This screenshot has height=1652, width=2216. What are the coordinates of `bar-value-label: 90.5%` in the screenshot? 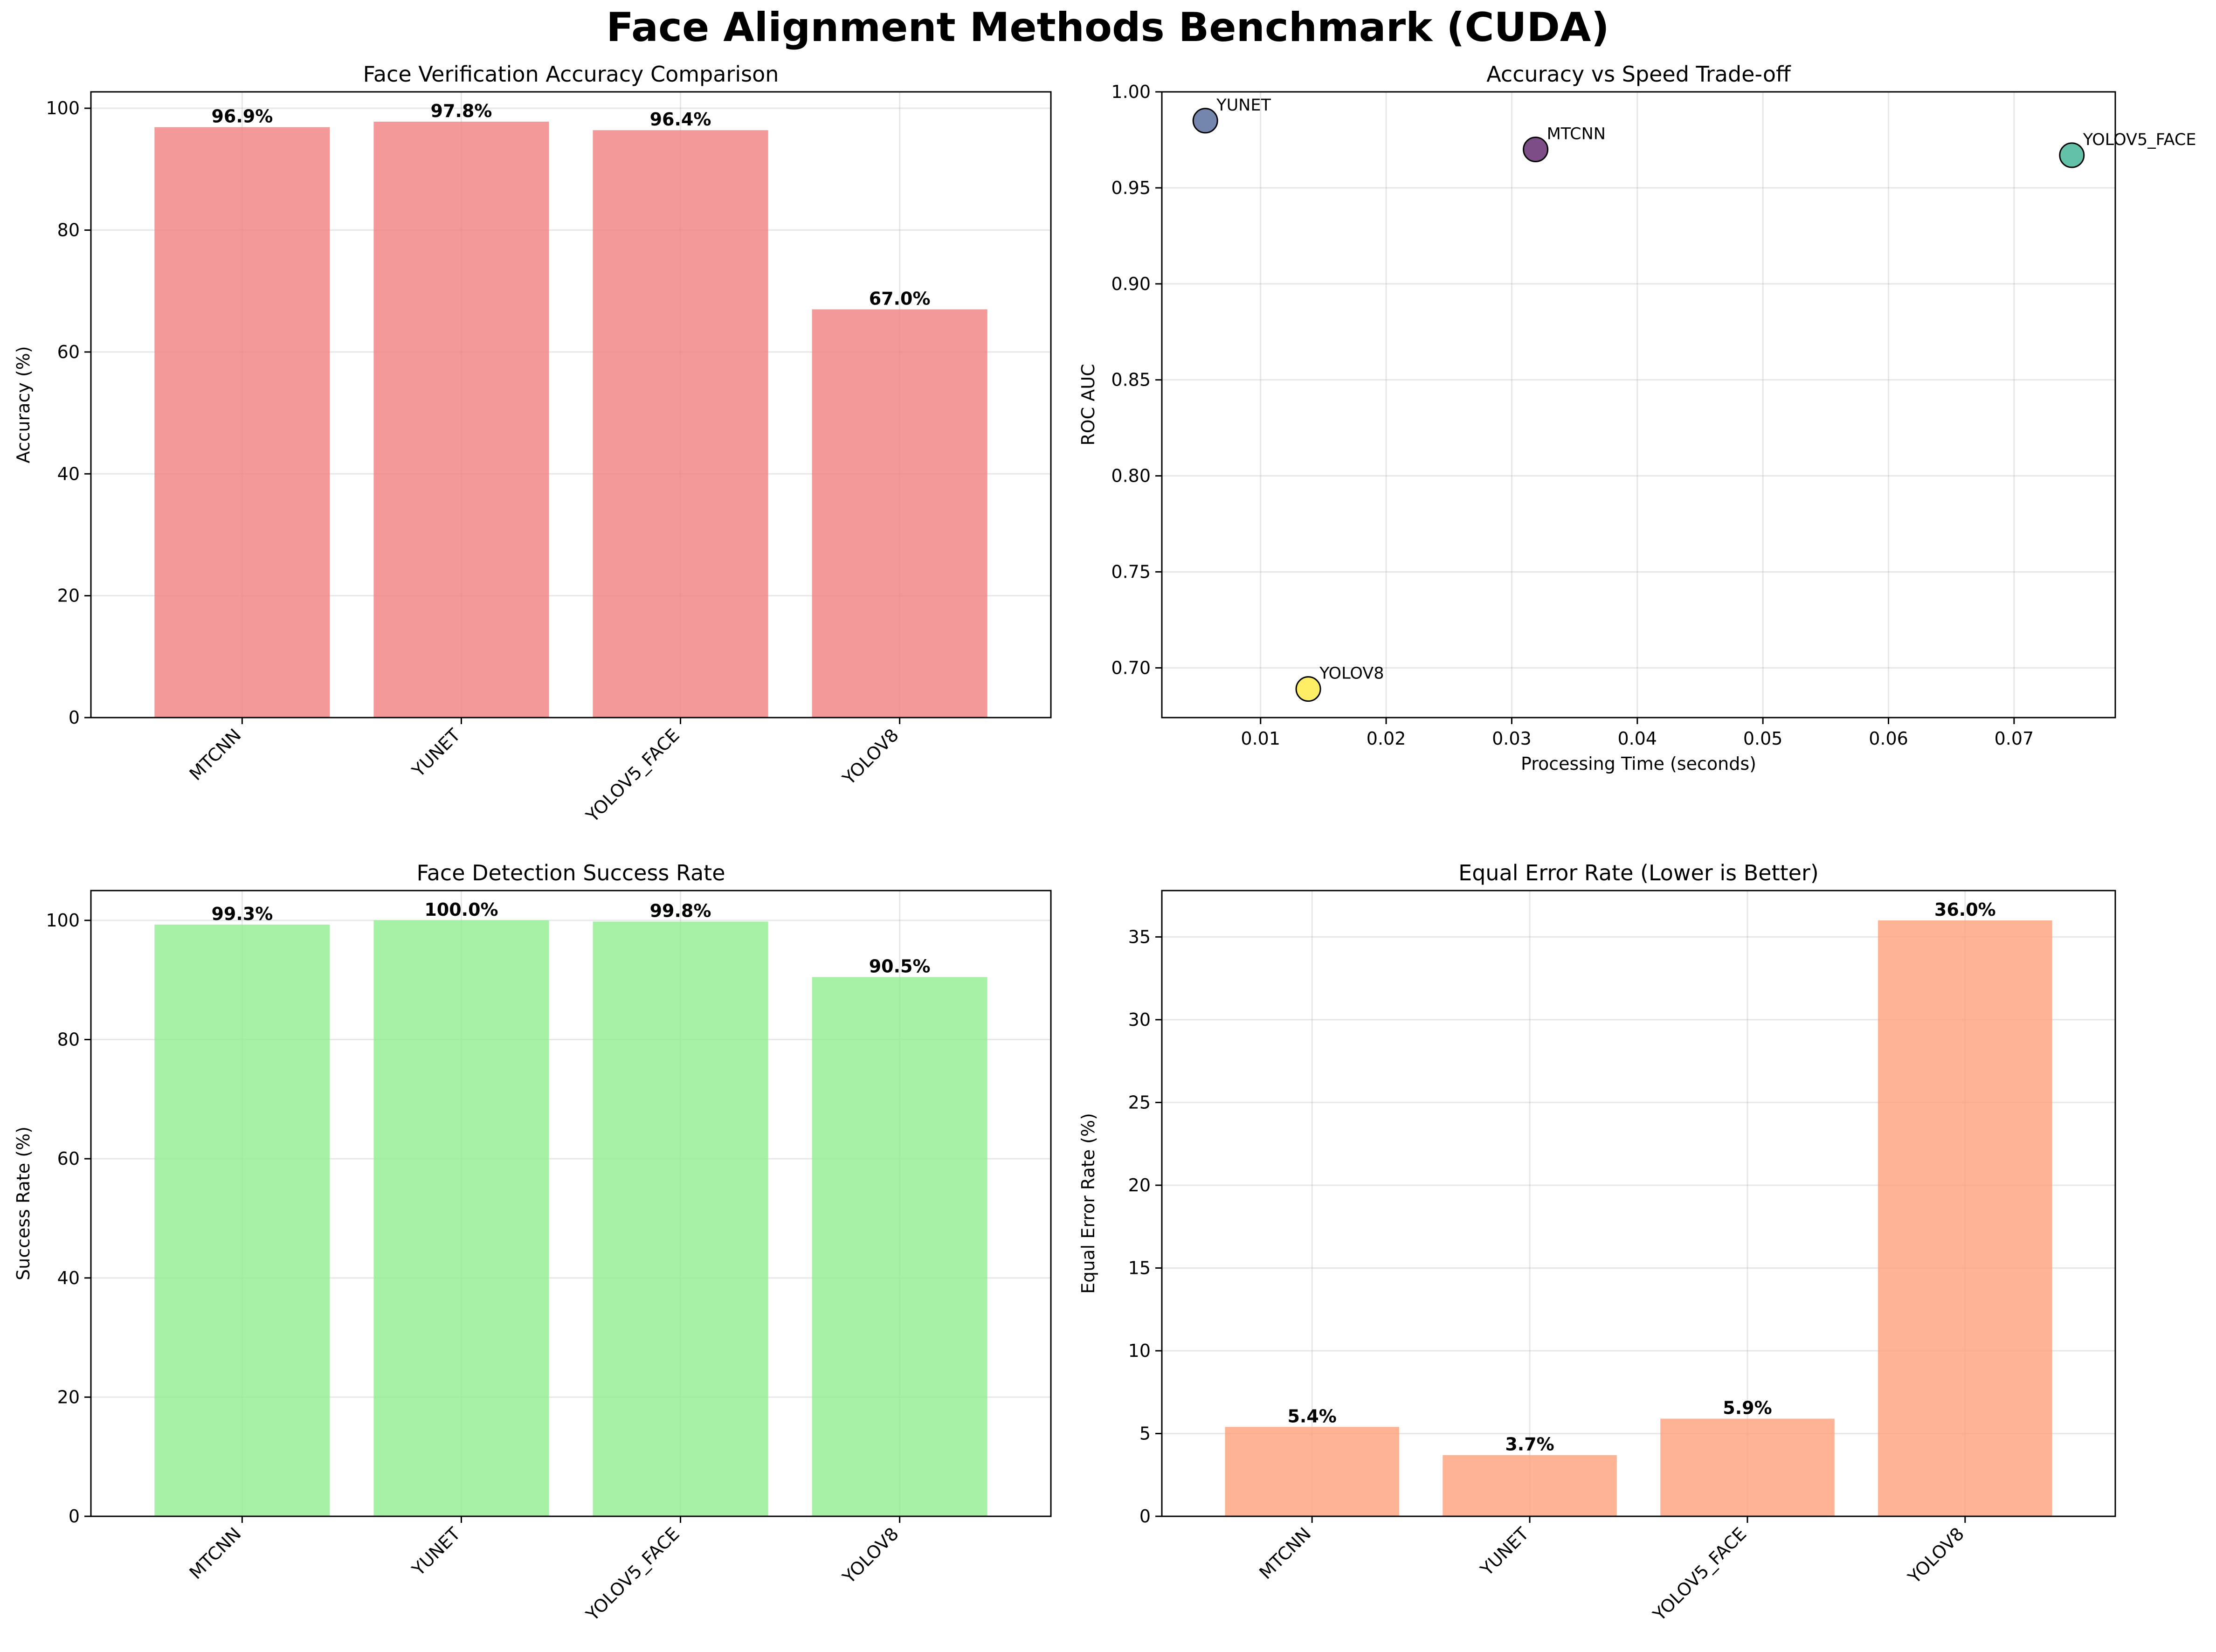 It's located at (900, 966).